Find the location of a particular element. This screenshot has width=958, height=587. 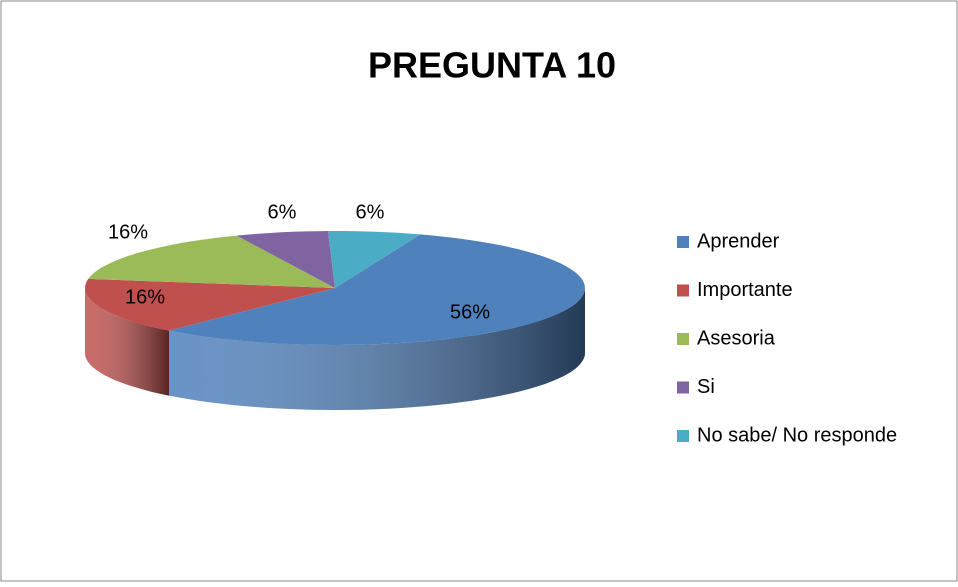

pie-sides is located at coordinates (335, 349).